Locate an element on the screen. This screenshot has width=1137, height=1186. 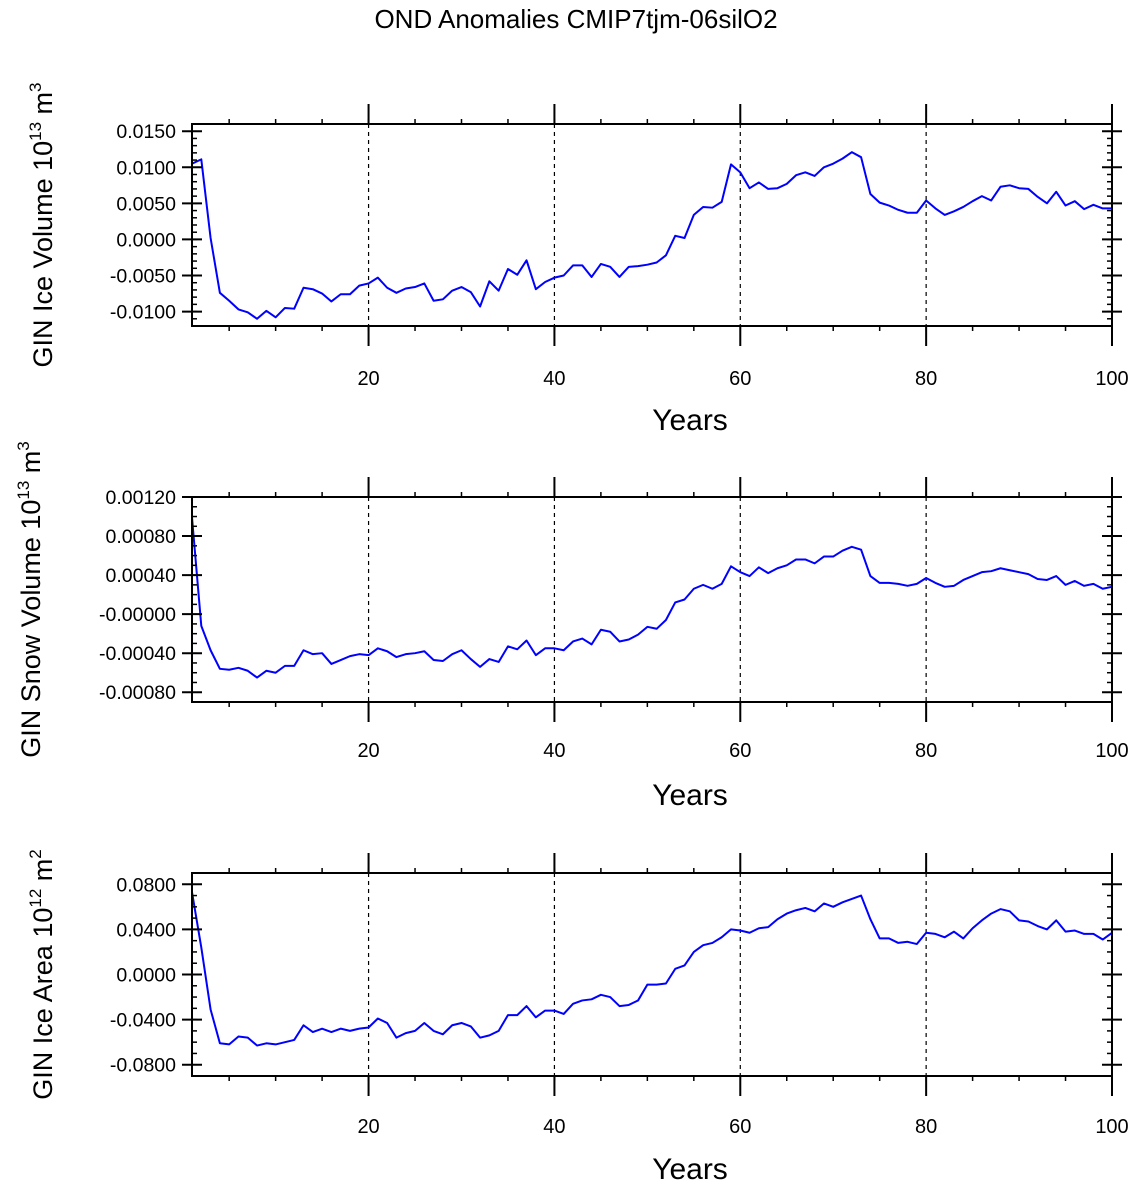
y-tick-label: 0.0100 is located at coordinates (146, 168).